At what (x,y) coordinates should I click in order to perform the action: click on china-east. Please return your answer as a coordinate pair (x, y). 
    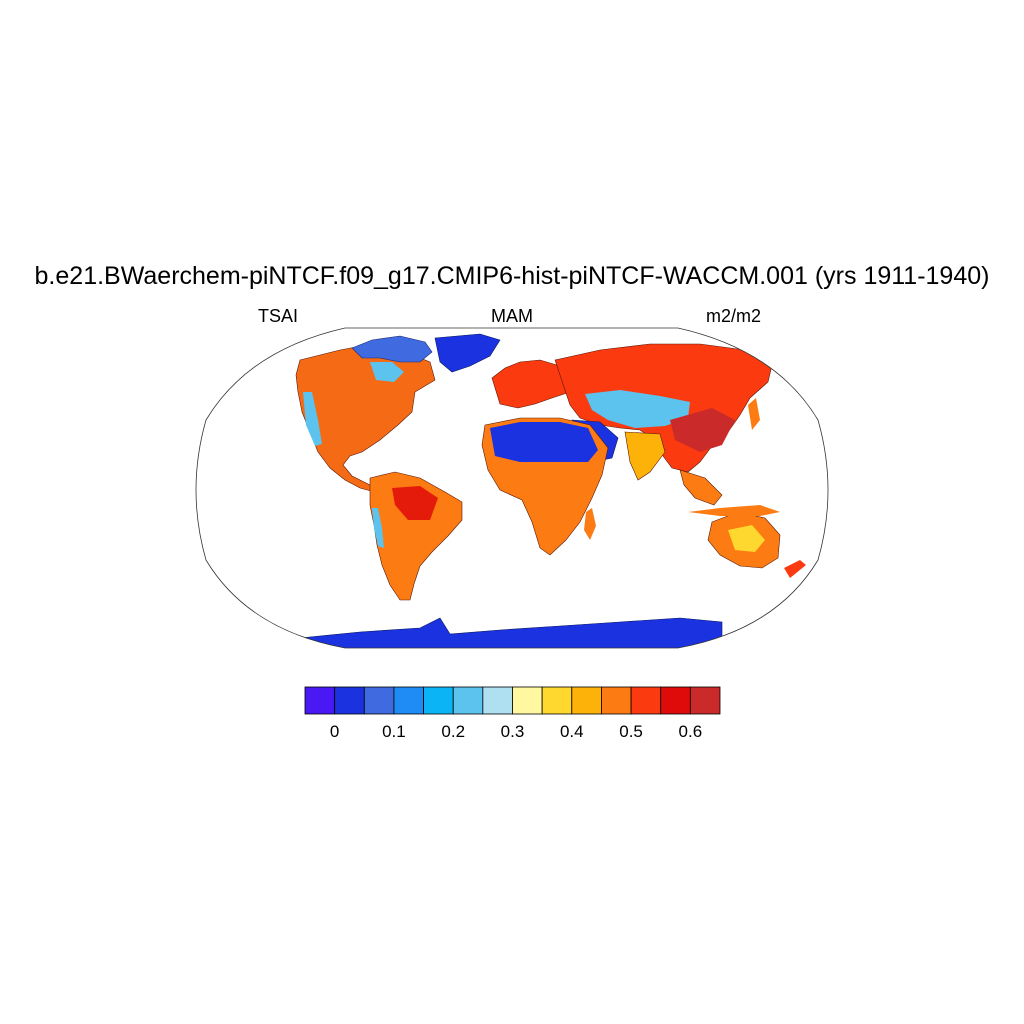
    Looking at the image, I should click on (702, 430).